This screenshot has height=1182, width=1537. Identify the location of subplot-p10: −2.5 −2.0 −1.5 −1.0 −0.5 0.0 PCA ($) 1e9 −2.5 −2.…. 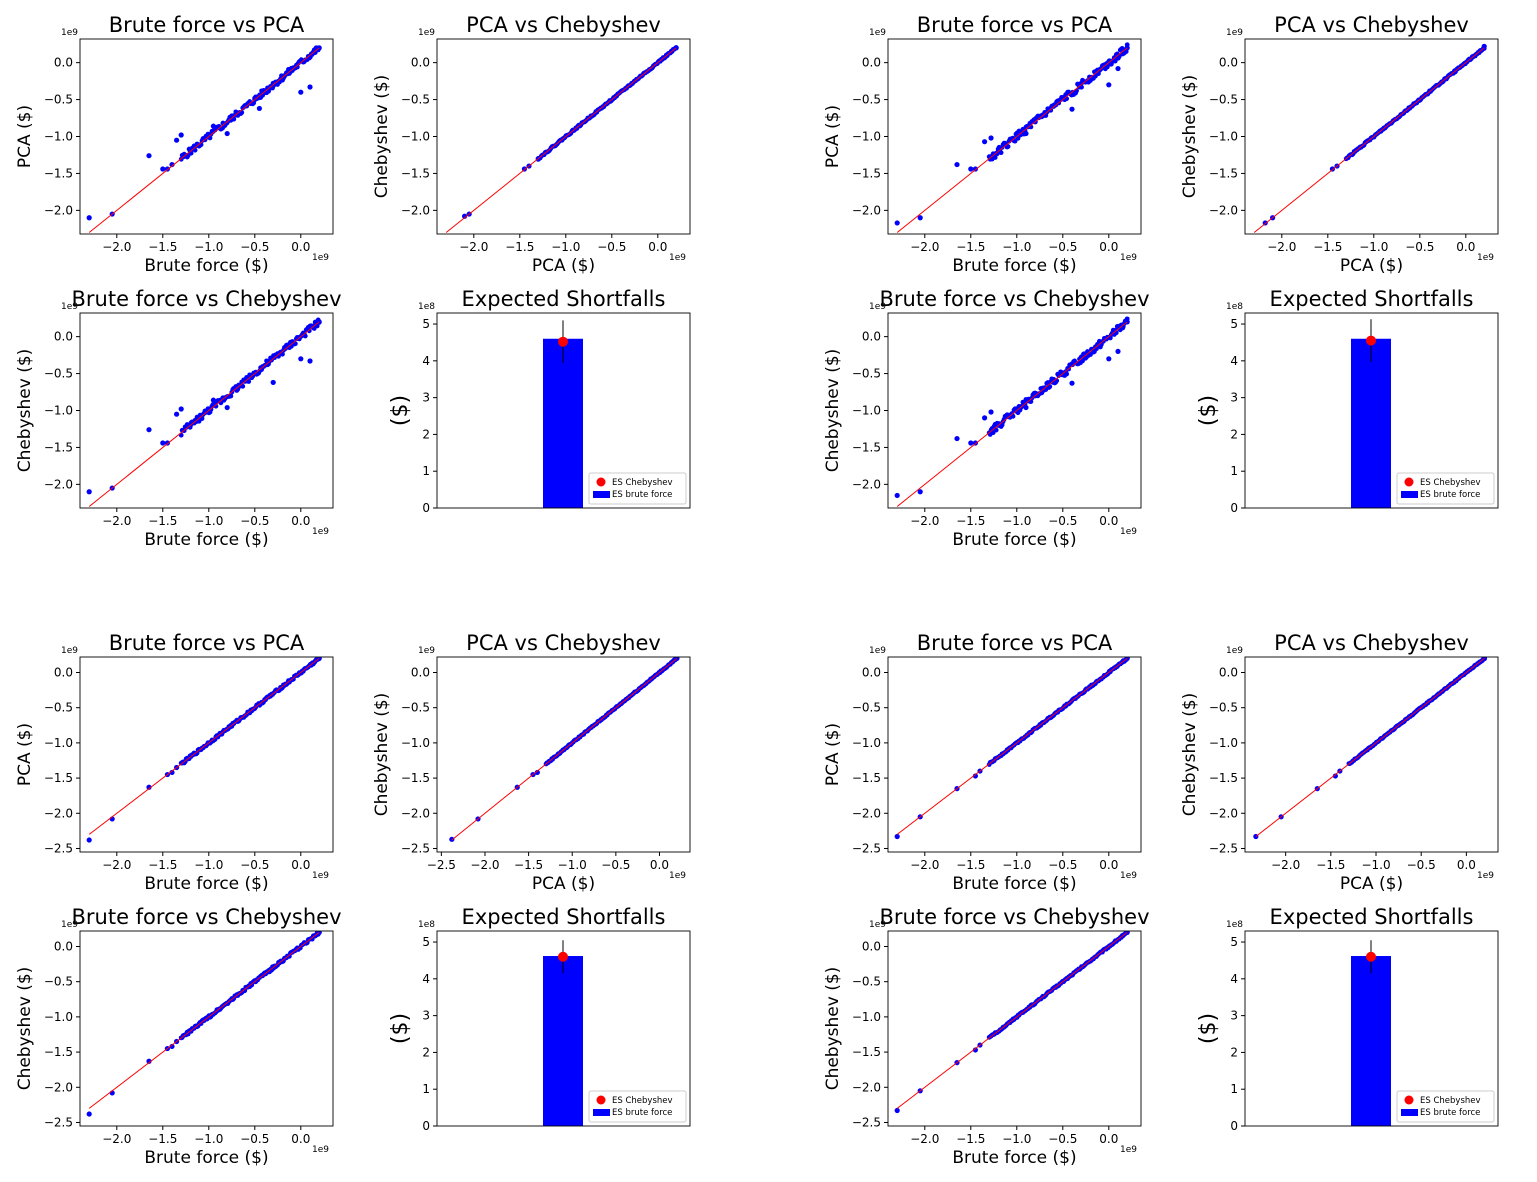
(531, 762).